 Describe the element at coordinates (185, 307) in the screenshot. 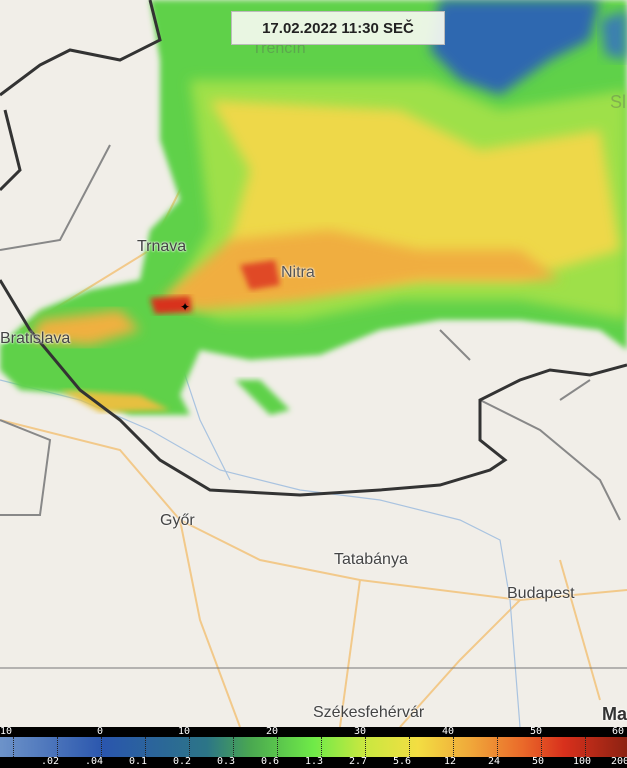

I see `location-marker-icon: ✦` at that location.